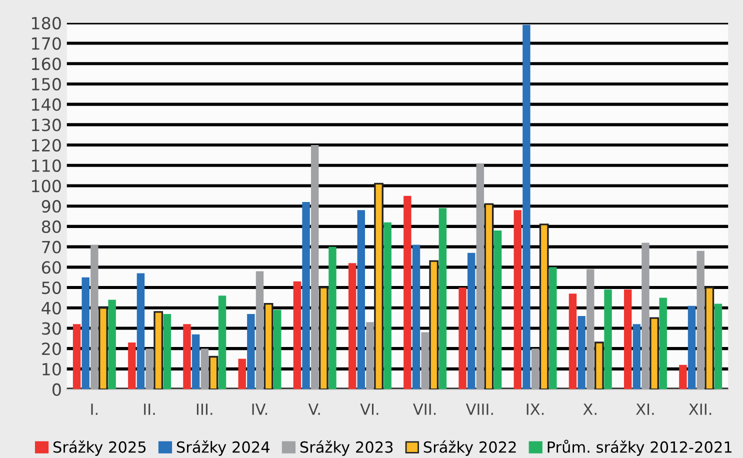 The height and width of the screenshot is (458, 743). Describe the element at coordinates (51, 308) in the screenshot. I see `y-tick-label: 40` at that location.